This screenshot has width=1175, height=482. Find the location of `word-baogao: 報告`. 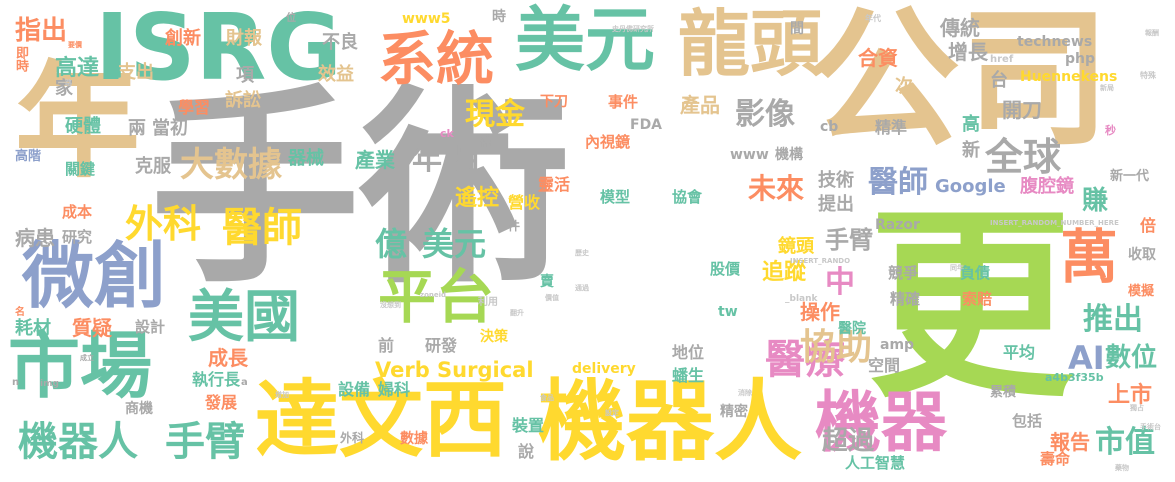

word-baogao: 報告 is located at coordinates (1070, 442).